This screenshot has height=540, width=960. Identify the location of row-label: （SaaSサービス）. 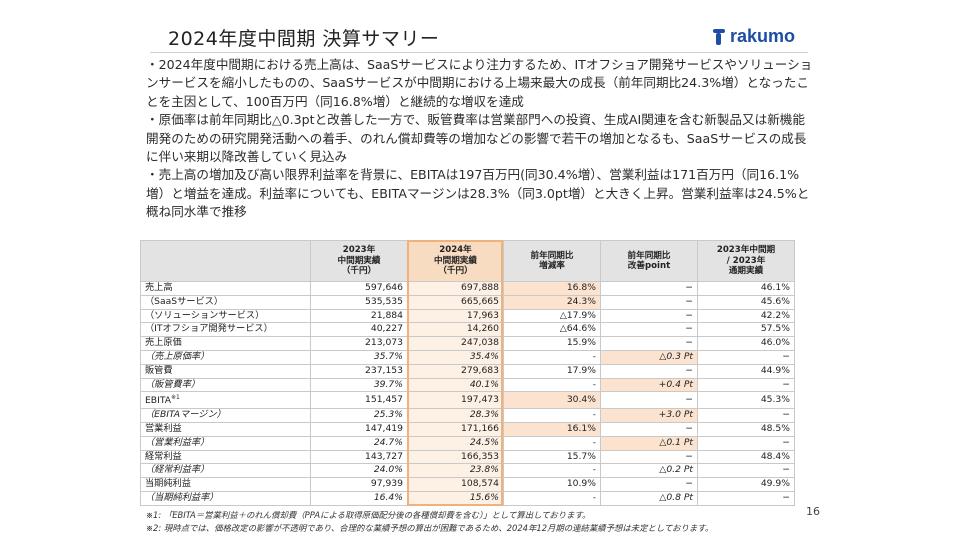
(225, 302).